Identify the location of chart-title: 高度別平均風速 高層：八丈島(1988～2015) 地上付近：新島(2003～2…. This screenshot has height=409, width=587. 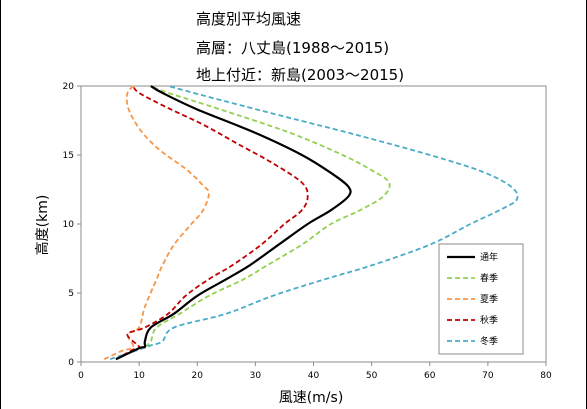
(300, 47).